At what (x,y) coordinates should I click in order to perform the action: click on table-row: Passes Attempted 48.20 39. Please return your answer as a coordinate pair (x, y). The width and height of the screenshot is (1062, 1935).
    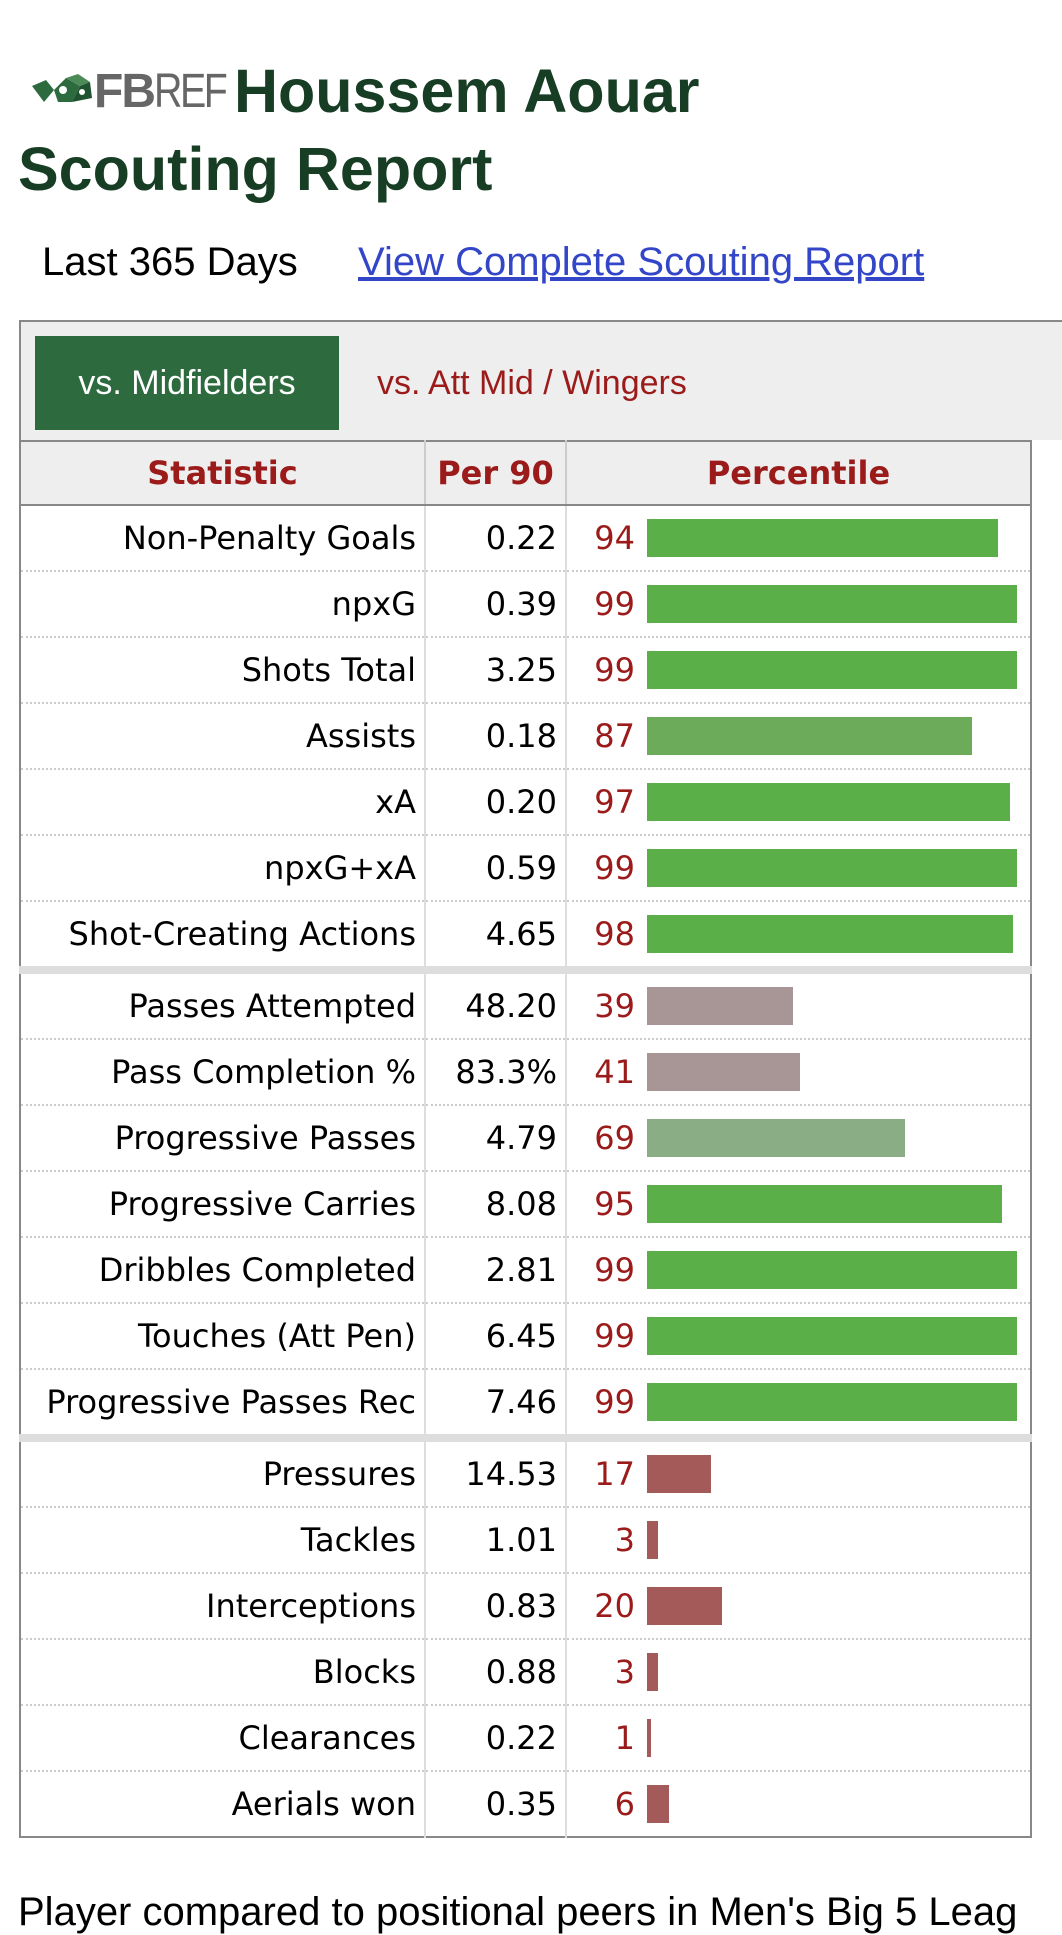
    Looking at the image, I should click on (525, 1003).